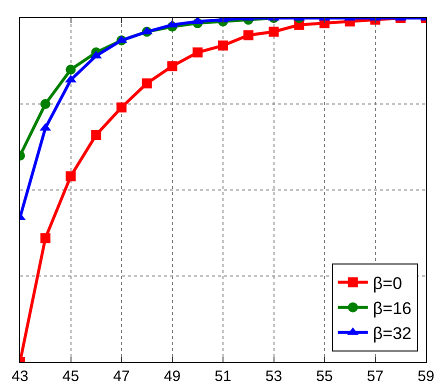  I want to click on legend-label: β=16, so click(392, 308).